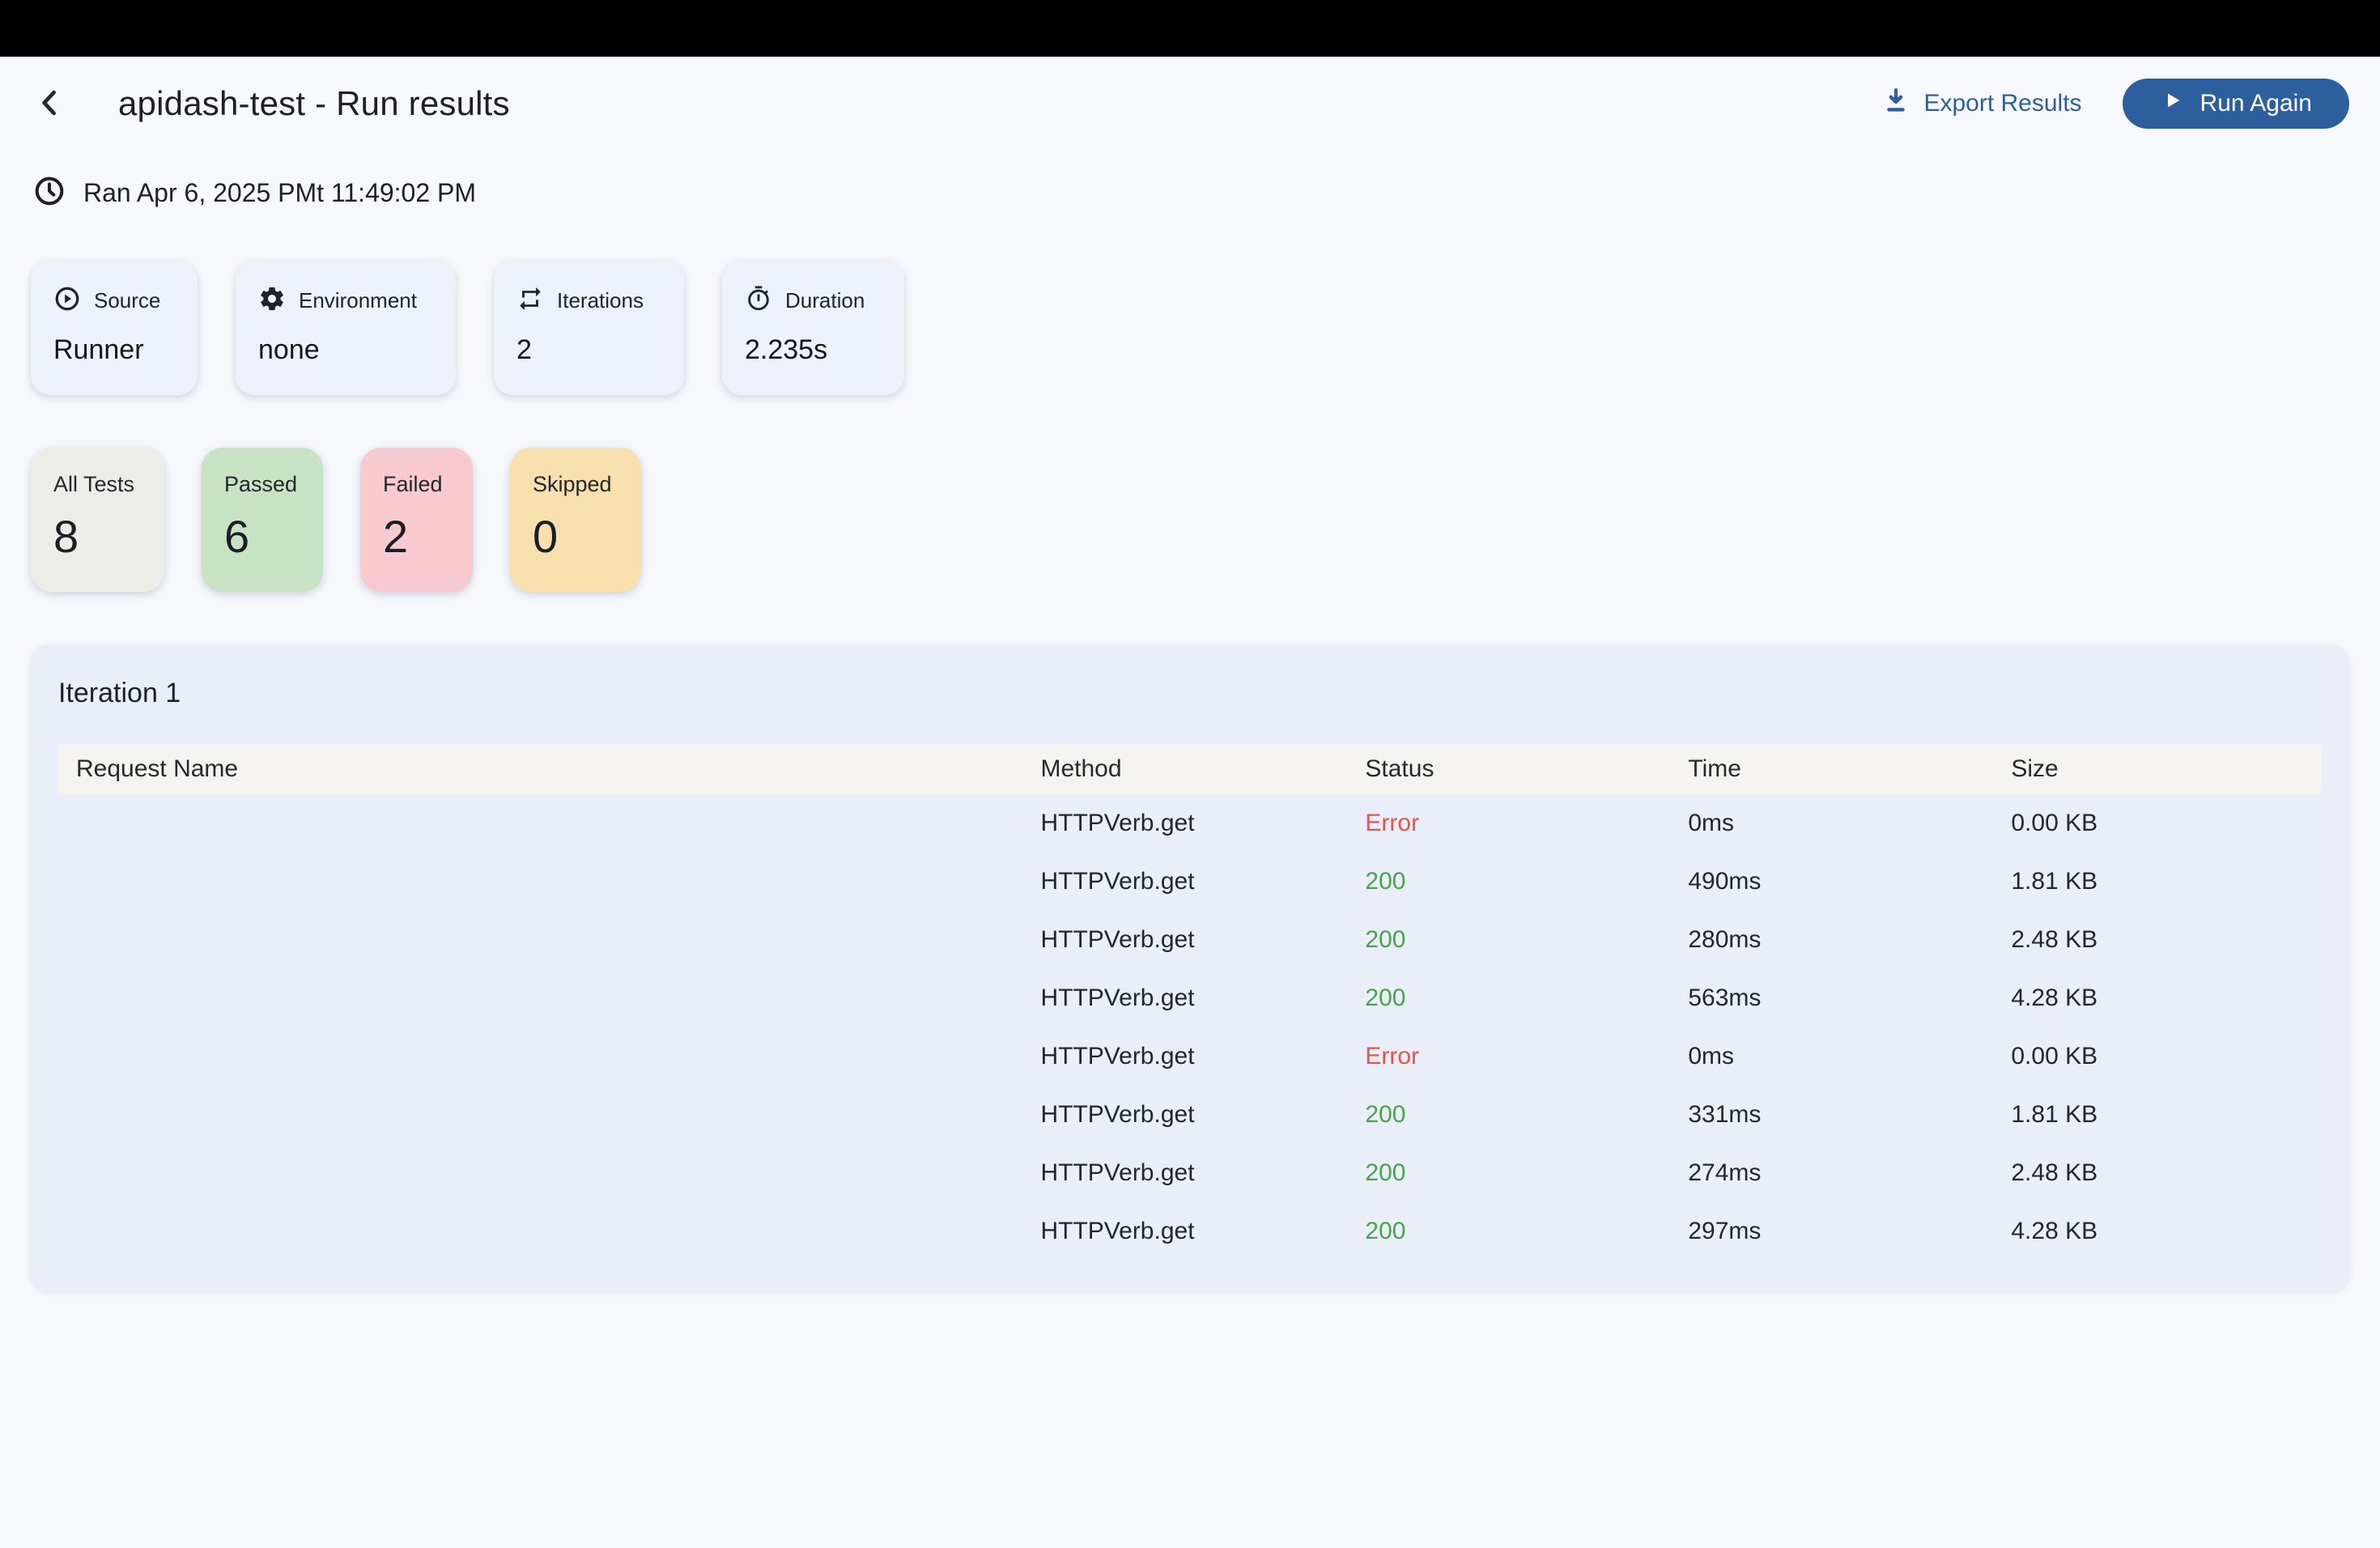  What do you see at coordinates (1895, 104) in the screenshot?
I see `download-icon` at bounding box center [1895, 104].